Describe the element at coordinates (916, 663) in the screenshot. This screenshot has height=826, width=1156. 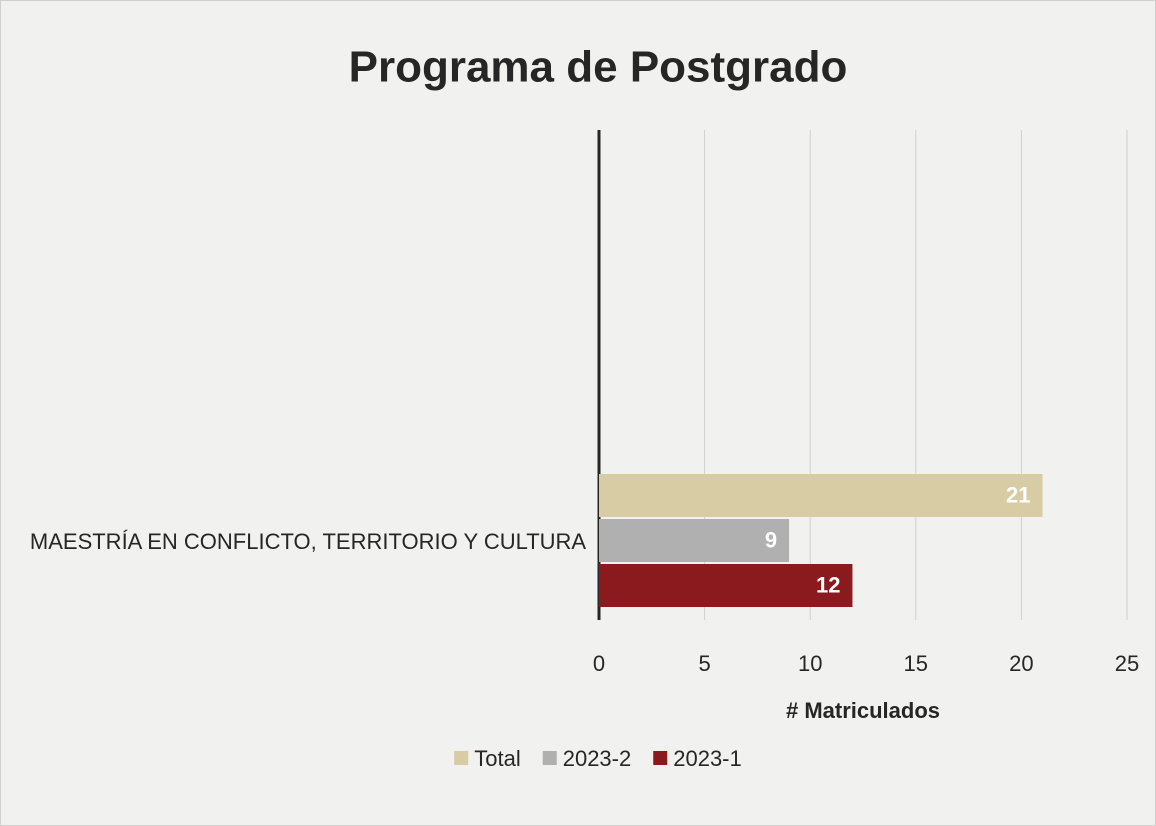
I see `x-tick-label: 15` at that location.